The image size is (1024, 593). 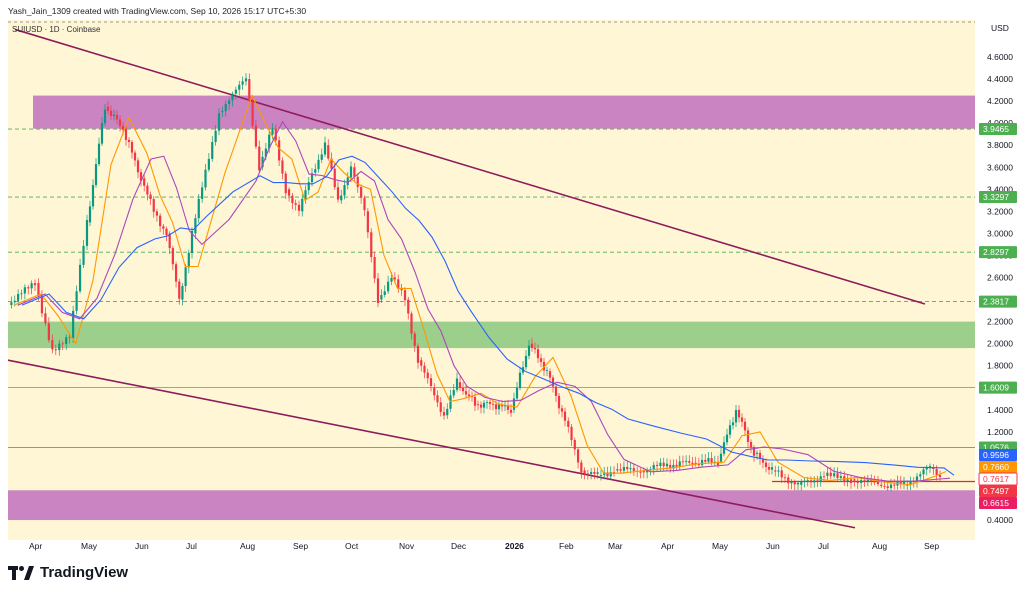 What do you see at coordinates (504, 112) in the screenshot?
I see `resistance-zone` at bounding box center [504, 112].